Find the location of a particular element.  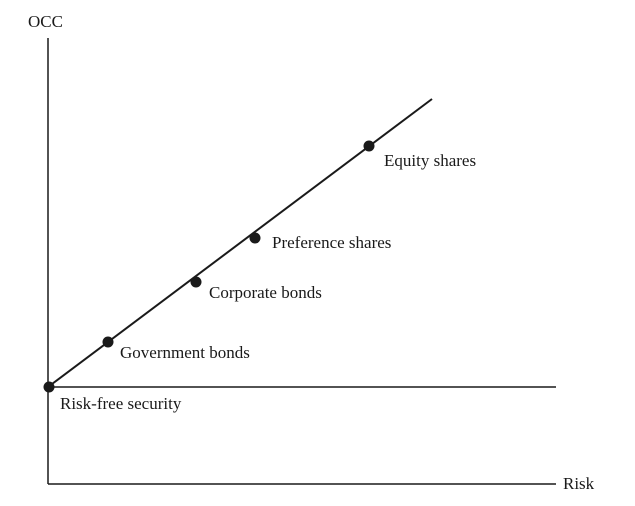

label-preference-shares: Preference shares is located at coordinates (331, 242).